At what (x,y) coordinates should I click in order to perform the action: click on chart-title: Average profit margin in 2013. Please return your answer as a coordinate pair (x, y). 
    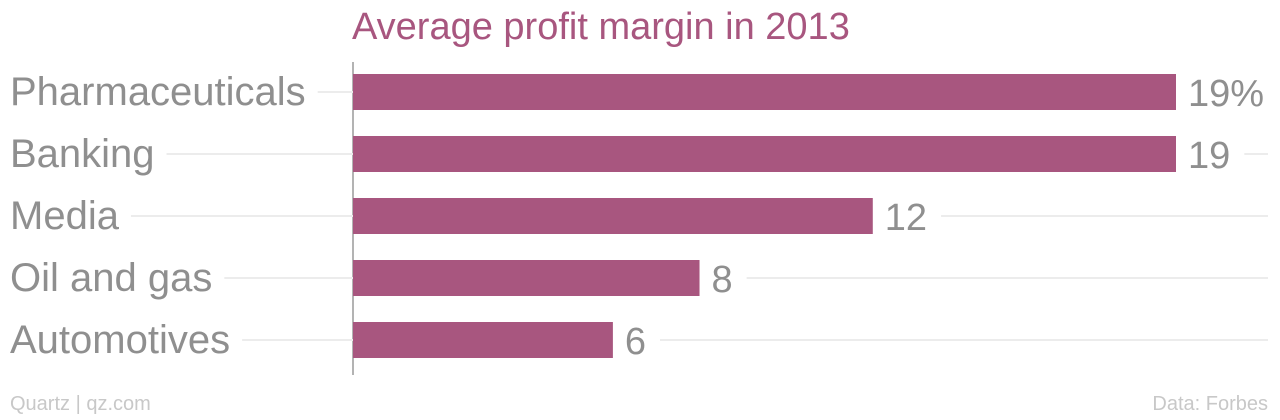
    Looking at the image, I should click on (601, 27).